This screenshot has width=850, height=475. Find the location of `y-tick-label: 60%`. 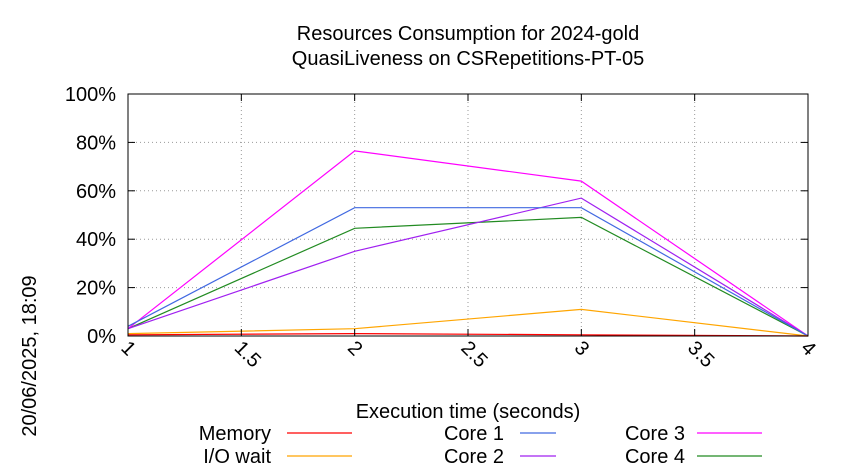

y-tick-label: 60% is located at coordinates (96, 192).